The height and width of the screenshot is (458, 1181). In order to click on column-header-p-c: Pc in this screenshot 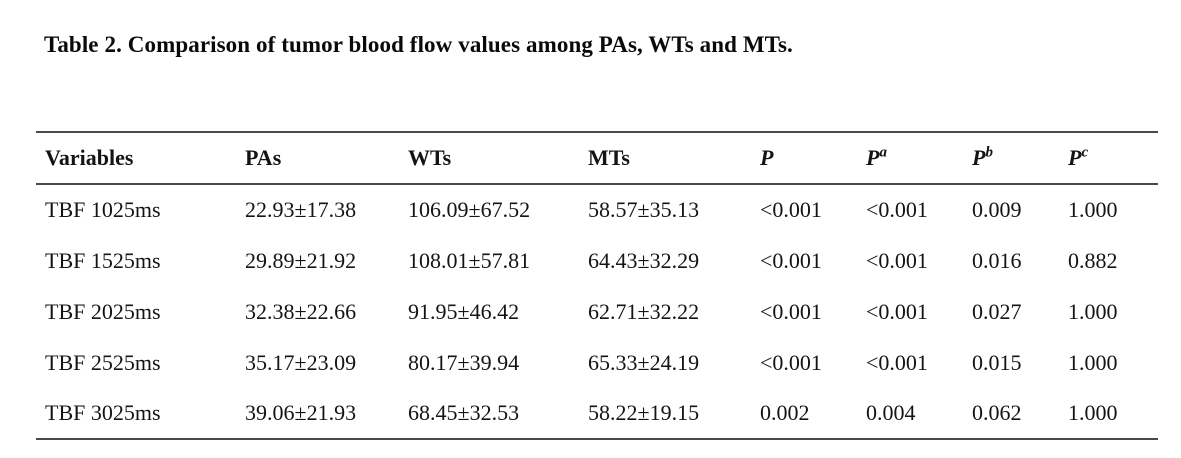, I will do `click(1113, 158)`.